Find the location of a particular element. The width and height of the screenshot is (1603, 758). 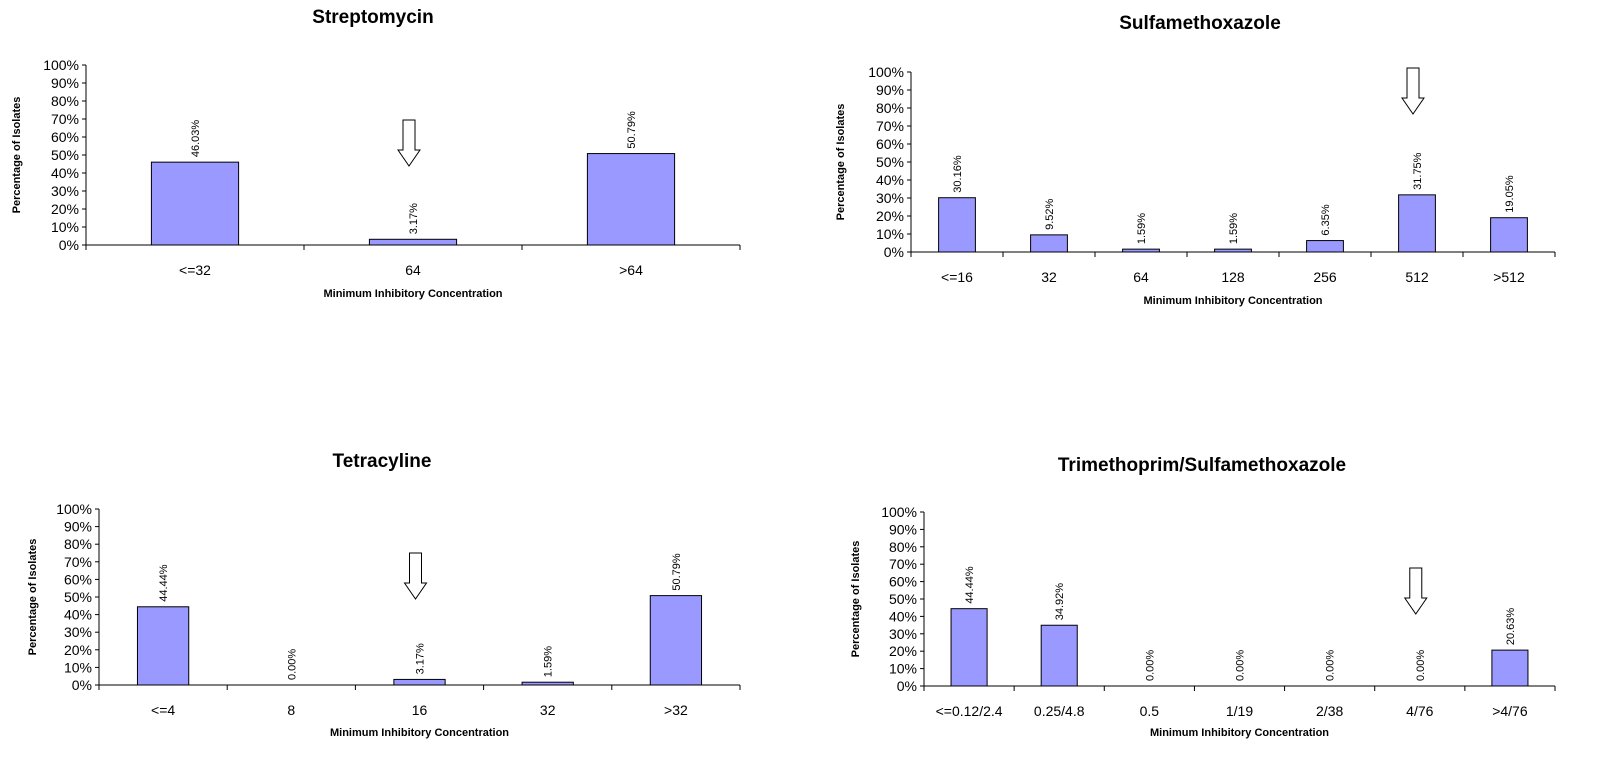

x-tick-label: <=0.12/2.4 is located at coordinates (969, 711).